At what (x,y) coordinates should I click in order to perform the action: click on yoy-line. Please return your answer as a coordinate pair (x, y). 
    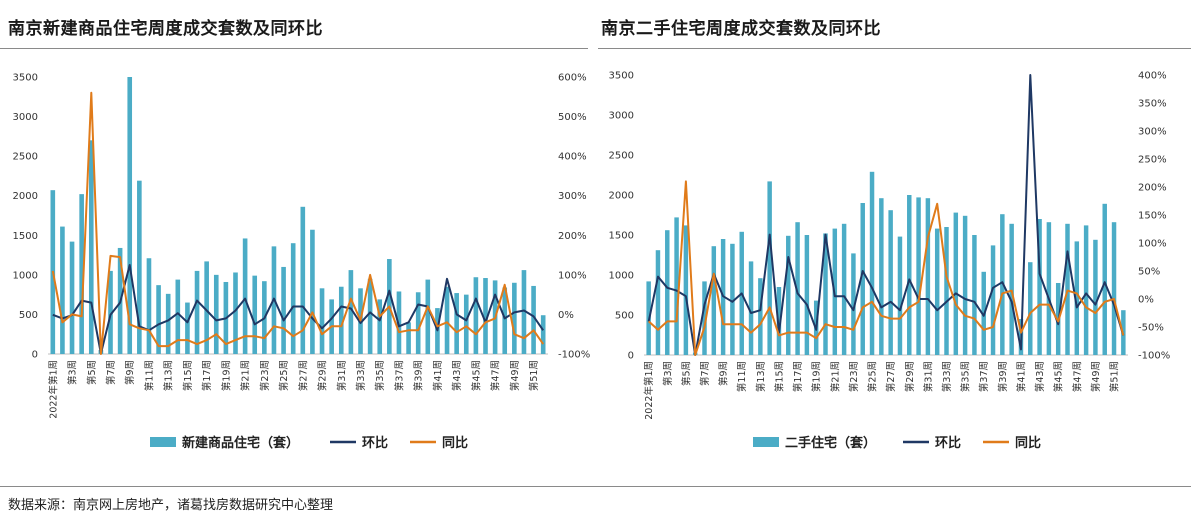
    Looking at the image, I should click on (886, 268).